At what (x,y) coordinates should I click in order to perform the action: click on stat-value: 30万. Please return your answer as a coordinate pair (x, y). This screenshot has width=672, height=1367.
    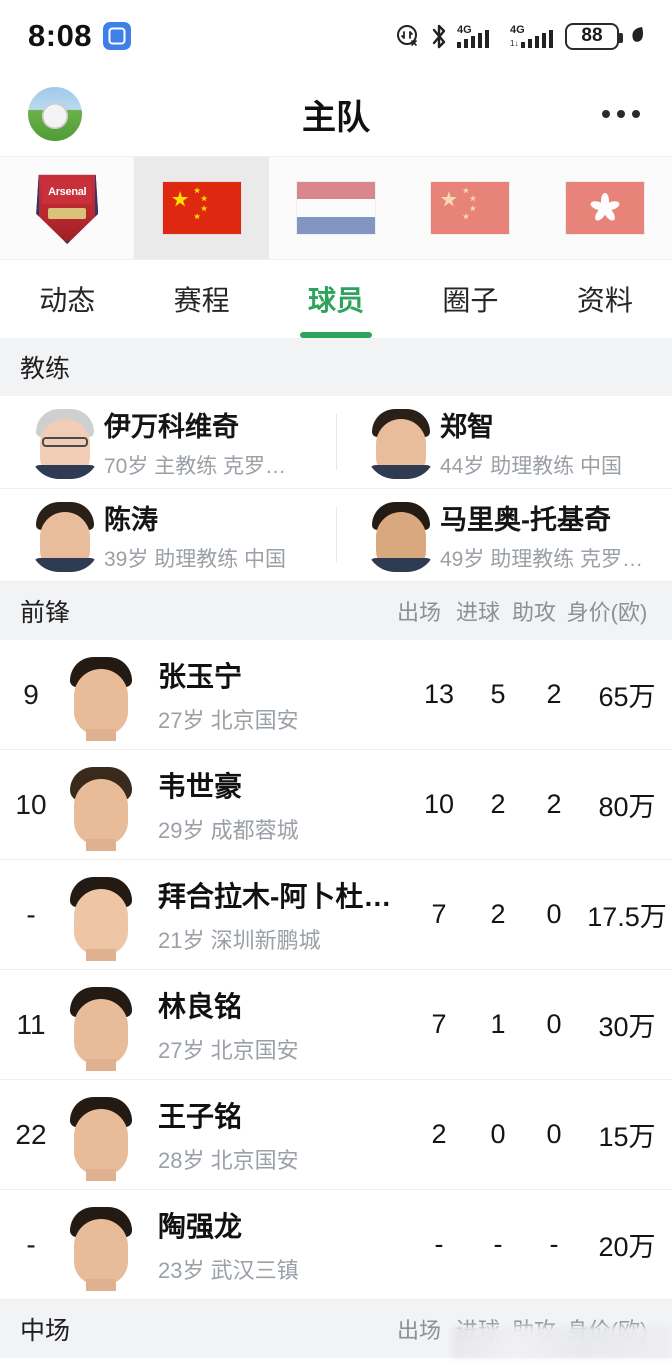
    Looking at the image, I should click on (627, 1027).